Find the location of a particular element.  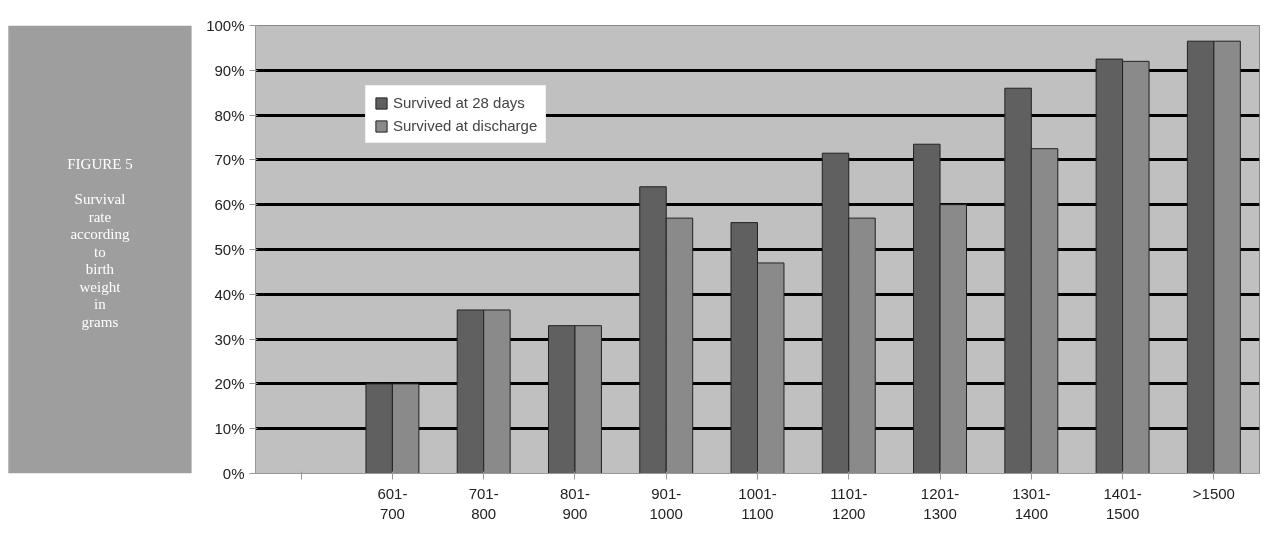

x-tick-label: 801-900 is located at coordinates (574, 503).